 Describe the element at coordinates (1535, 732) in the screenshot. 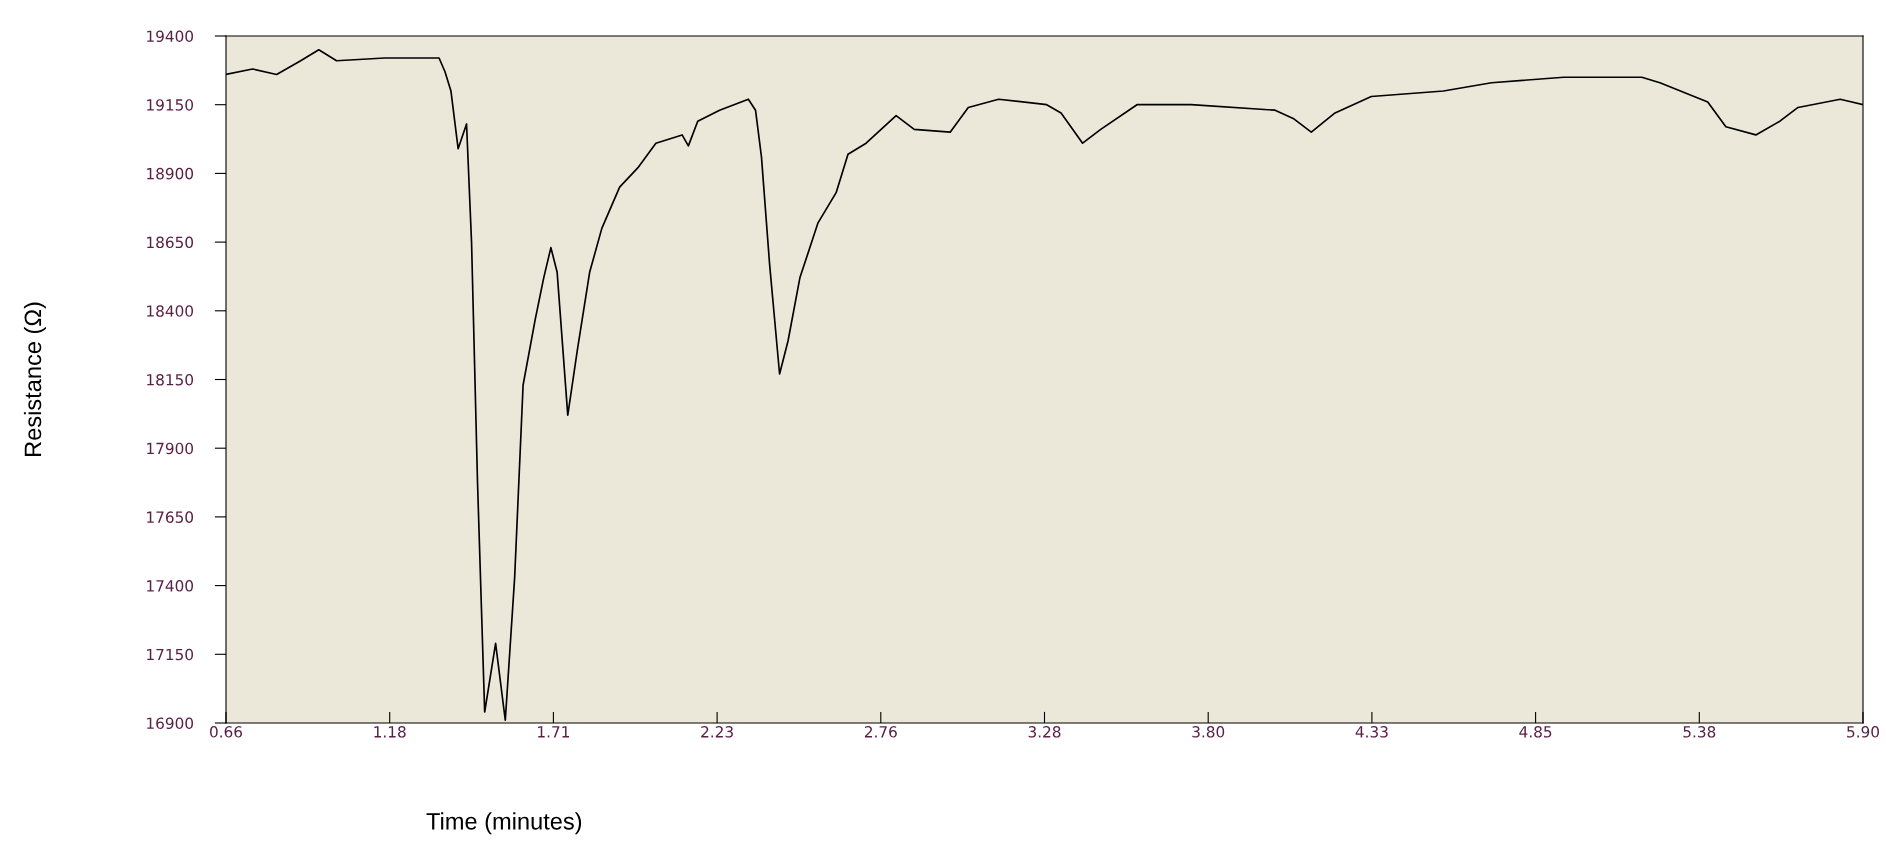

I see `x-tick-label: 4.85` at that location.